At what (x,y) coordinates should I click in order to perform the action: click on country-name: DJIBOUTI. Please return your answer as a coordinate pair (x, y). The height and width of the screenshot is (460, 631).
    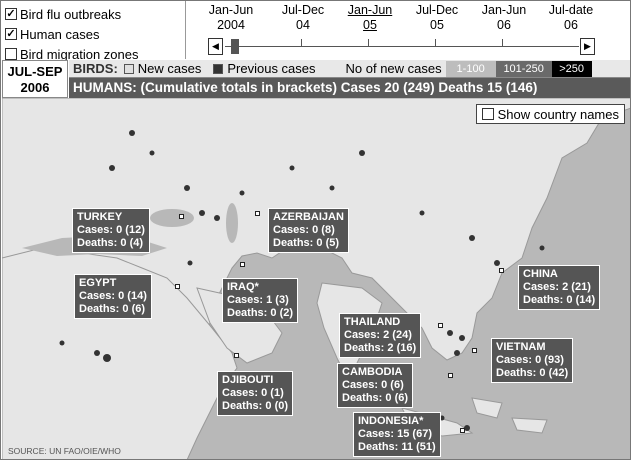
    Looking at the image, I should click on (248, 380).